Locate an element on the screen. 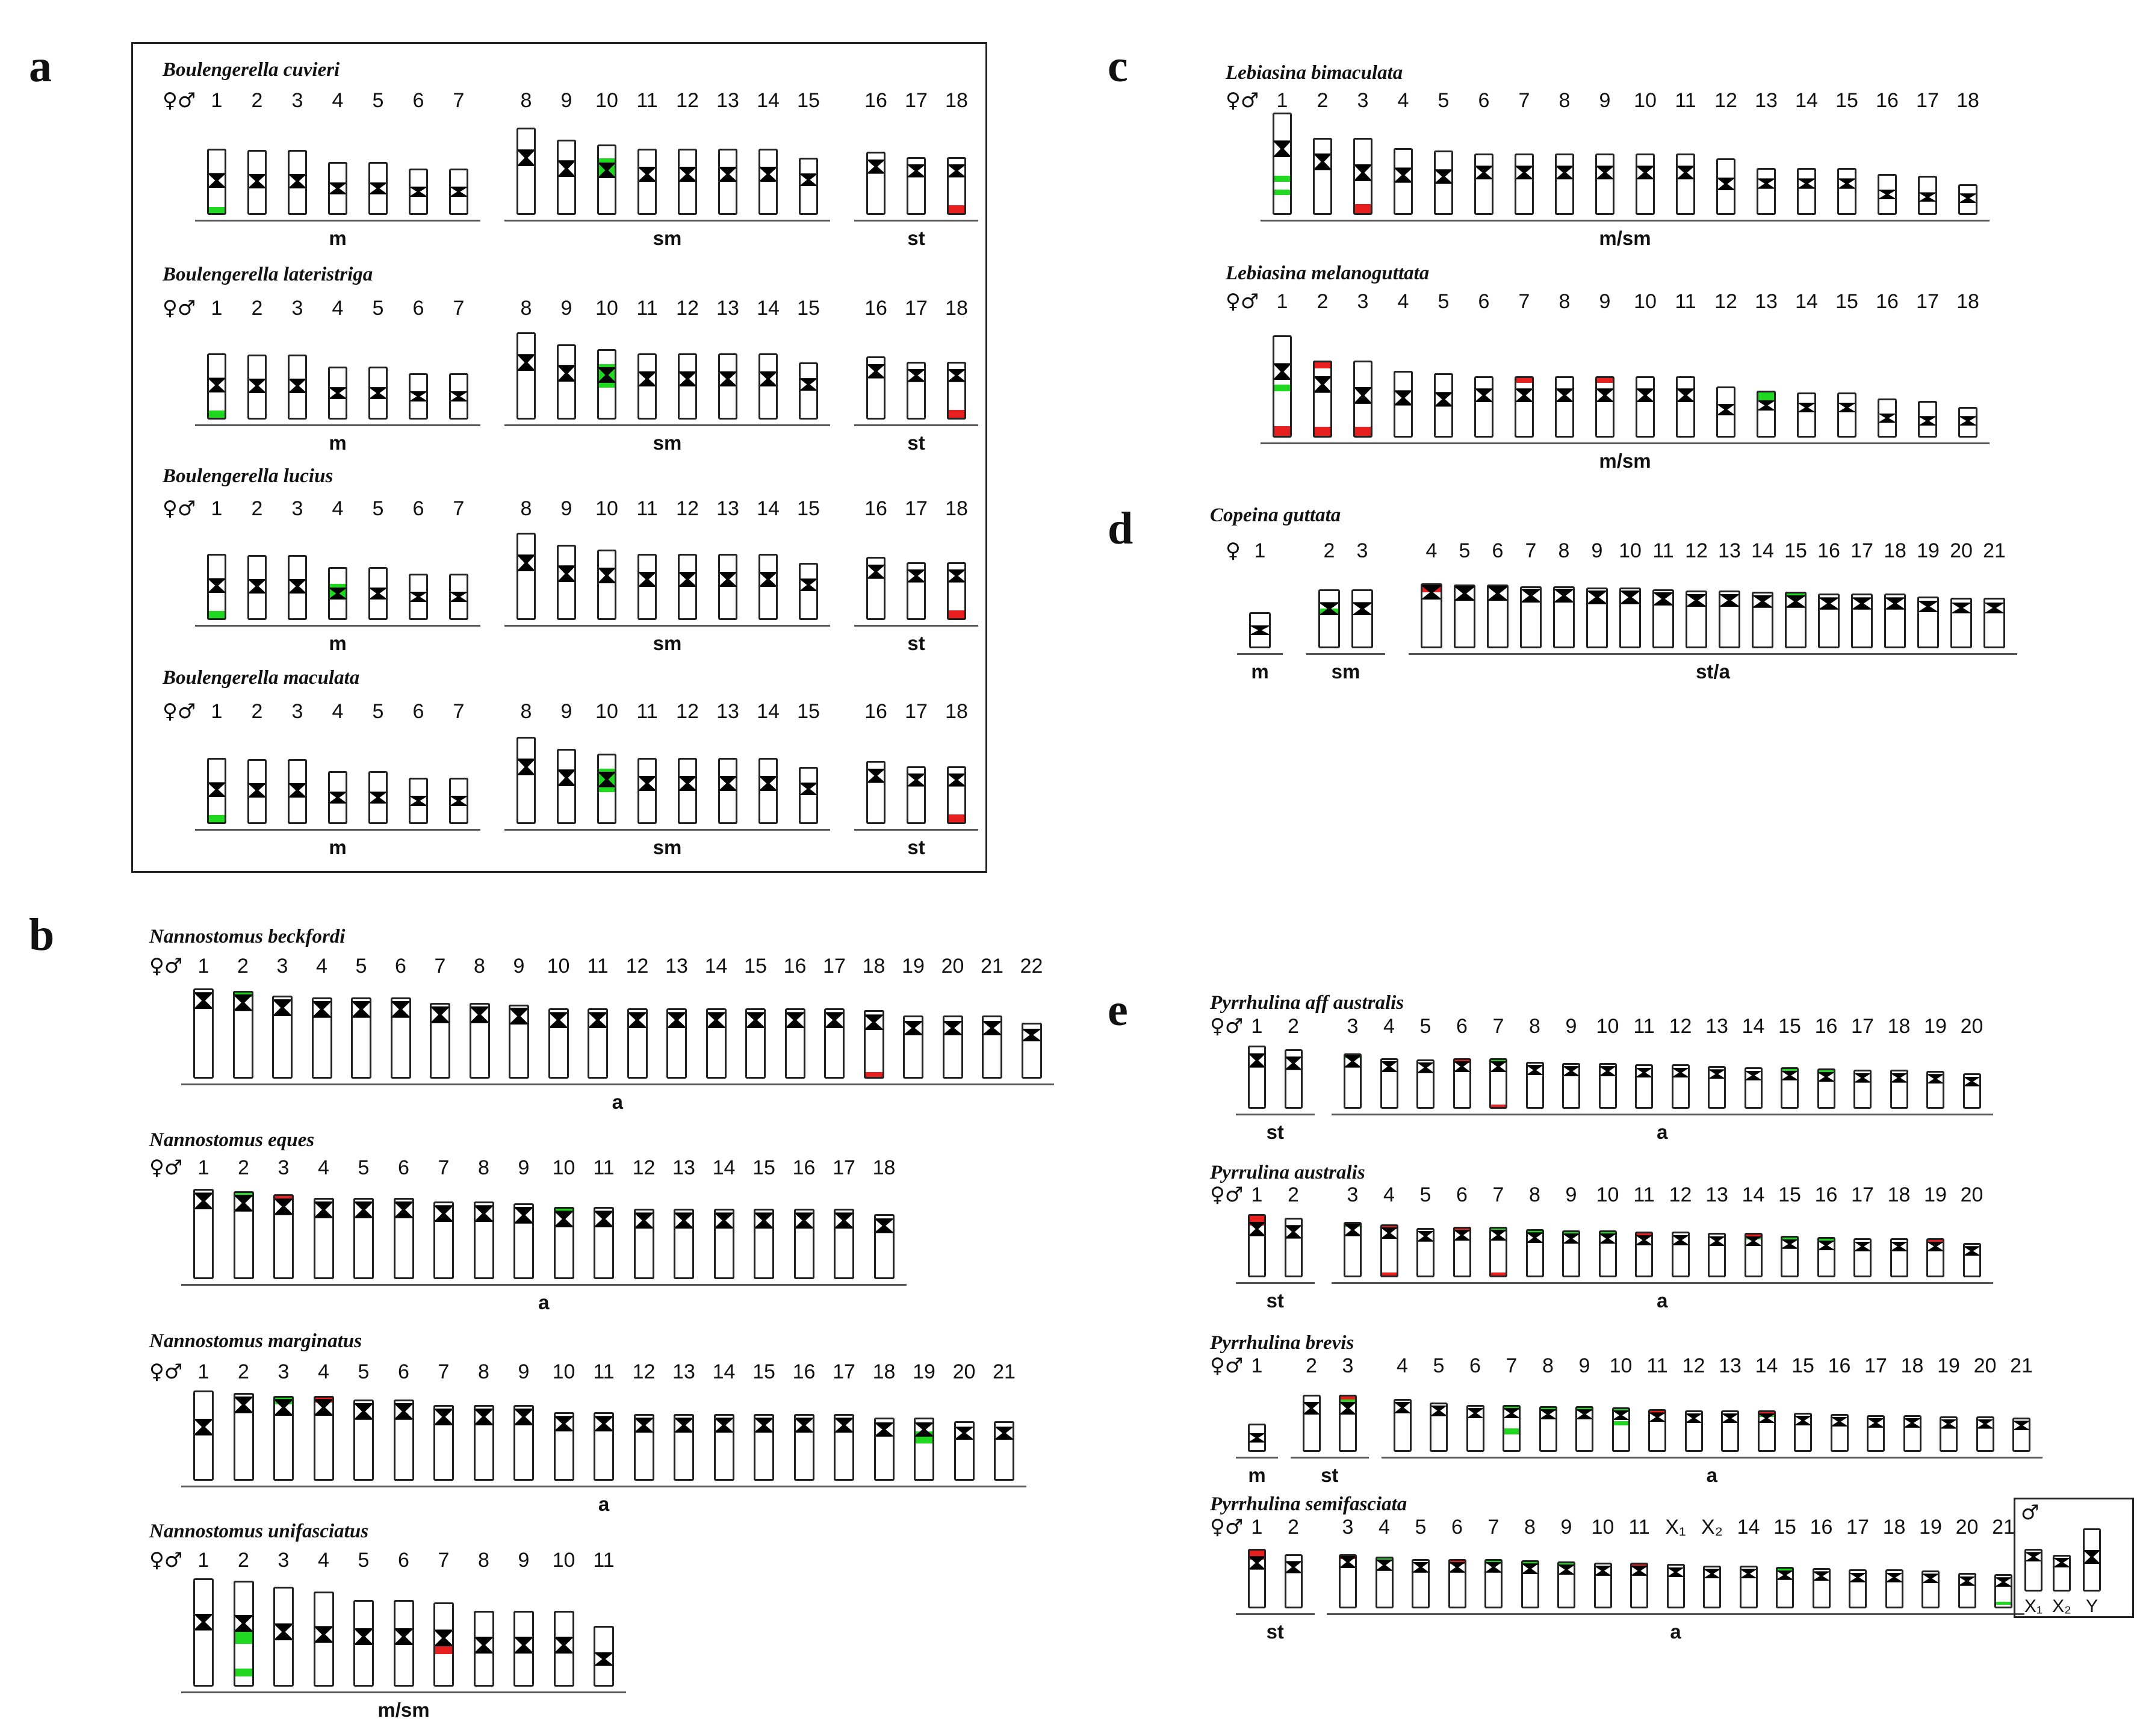 The width and height of the screenshot is (2137, 1736). chromosome-number: 20 is located at coordinates (1985, 1365).